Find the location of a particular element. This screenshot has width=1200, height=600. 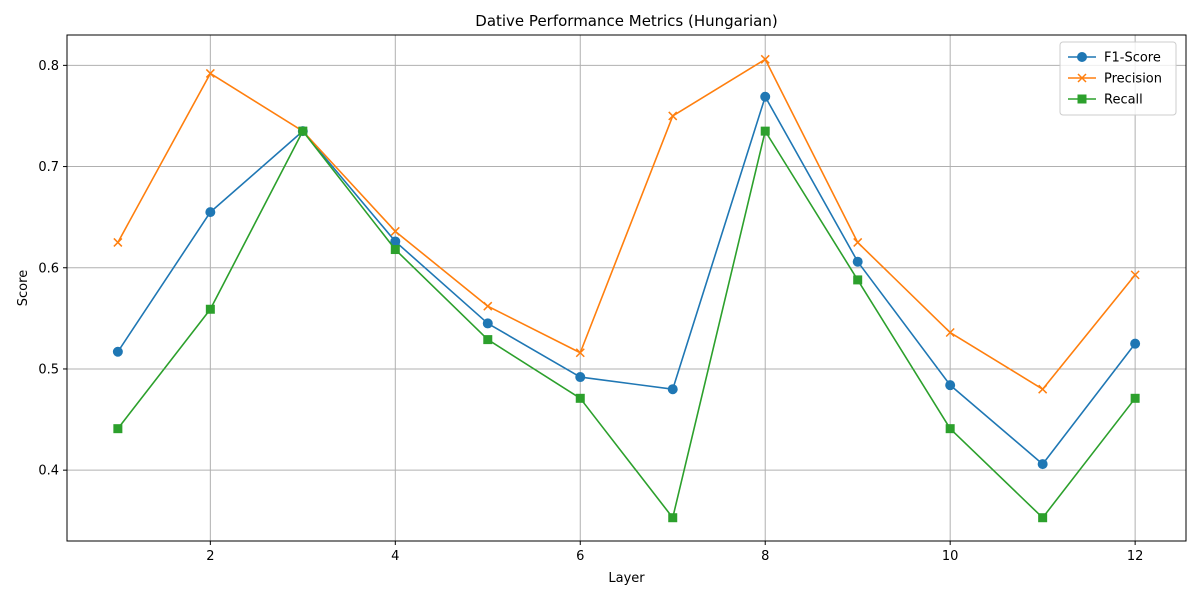

legend-item-f1-score: F1-Score is located at coordinates (1114, 58).